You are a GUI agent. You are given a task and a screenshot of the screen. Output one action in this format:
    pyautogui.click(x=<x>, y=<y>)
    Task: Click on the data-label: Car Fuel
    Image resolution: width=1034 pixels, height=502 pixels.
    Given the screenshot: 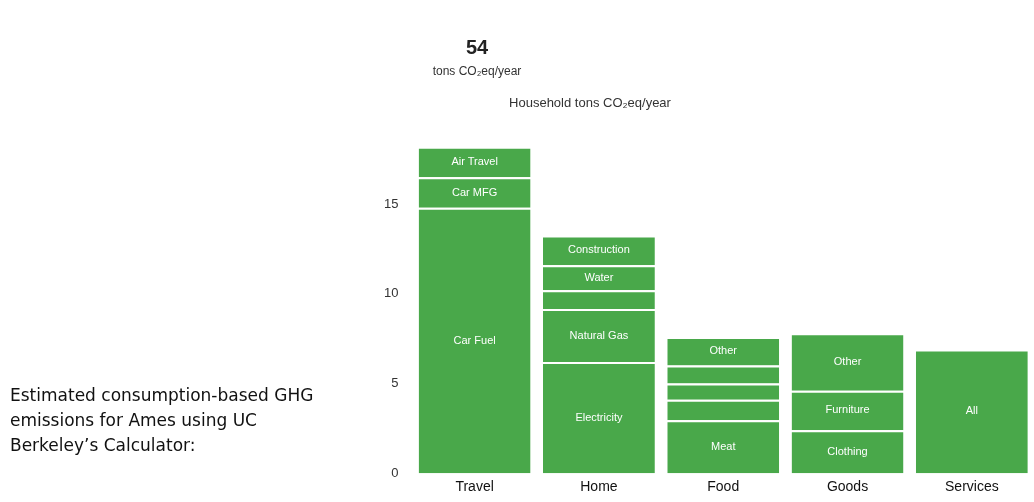 What is the action you would take?
    pyautogui.click(x=474, y=339)
    